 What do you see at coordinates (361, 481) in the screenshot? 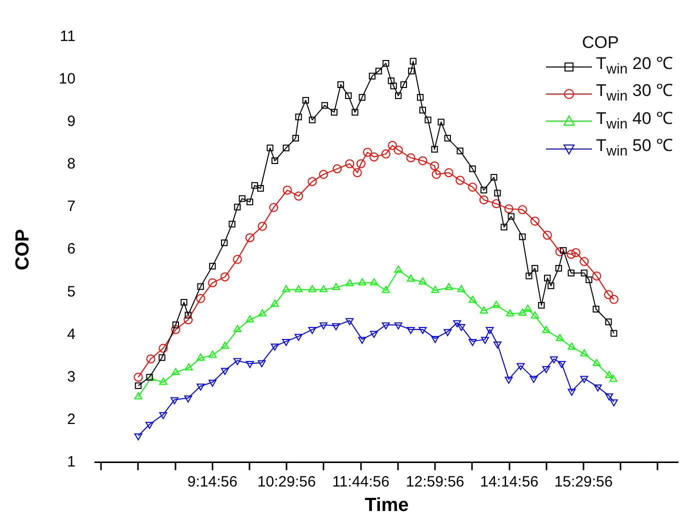
I see `x-tick-label: 11:44:56` at bounding box center [361, 481].